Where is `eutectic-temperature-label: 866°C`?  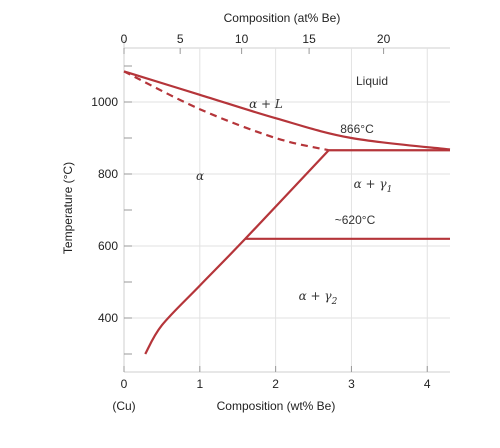
eutectic-temperature-label: 866°C is located at coordinates (357, 129).